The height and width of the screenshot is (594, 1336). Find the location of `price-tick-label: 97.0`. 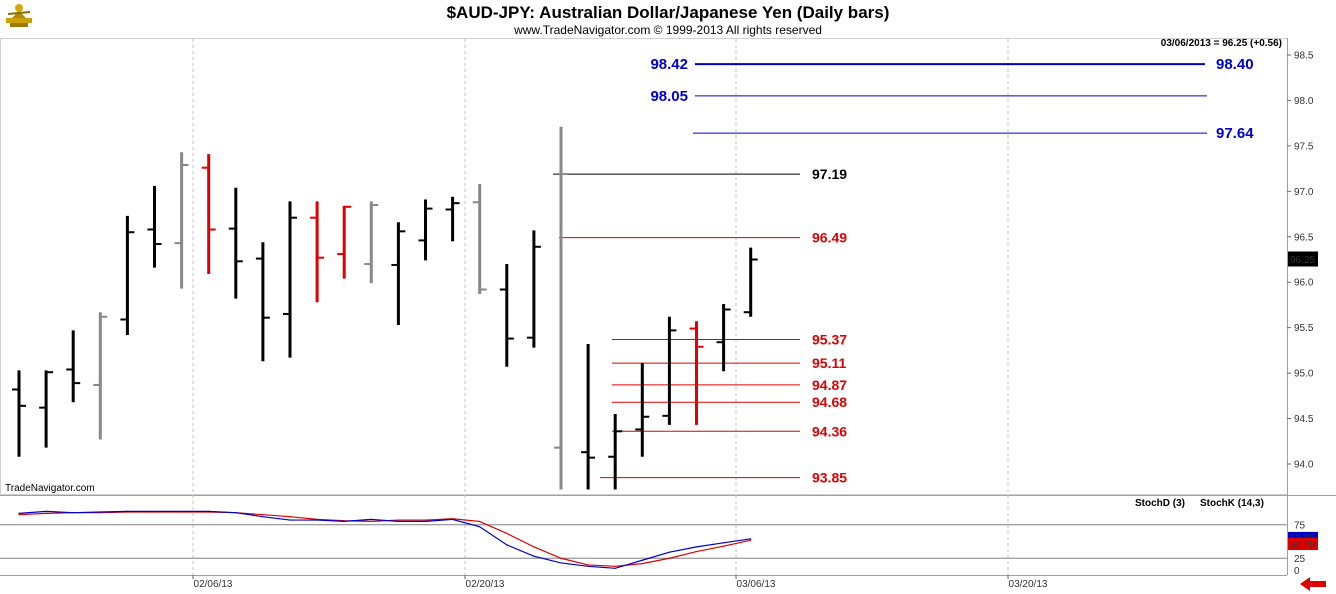

price-tick-label: 97.0 is located at coordinates (1304, 192).